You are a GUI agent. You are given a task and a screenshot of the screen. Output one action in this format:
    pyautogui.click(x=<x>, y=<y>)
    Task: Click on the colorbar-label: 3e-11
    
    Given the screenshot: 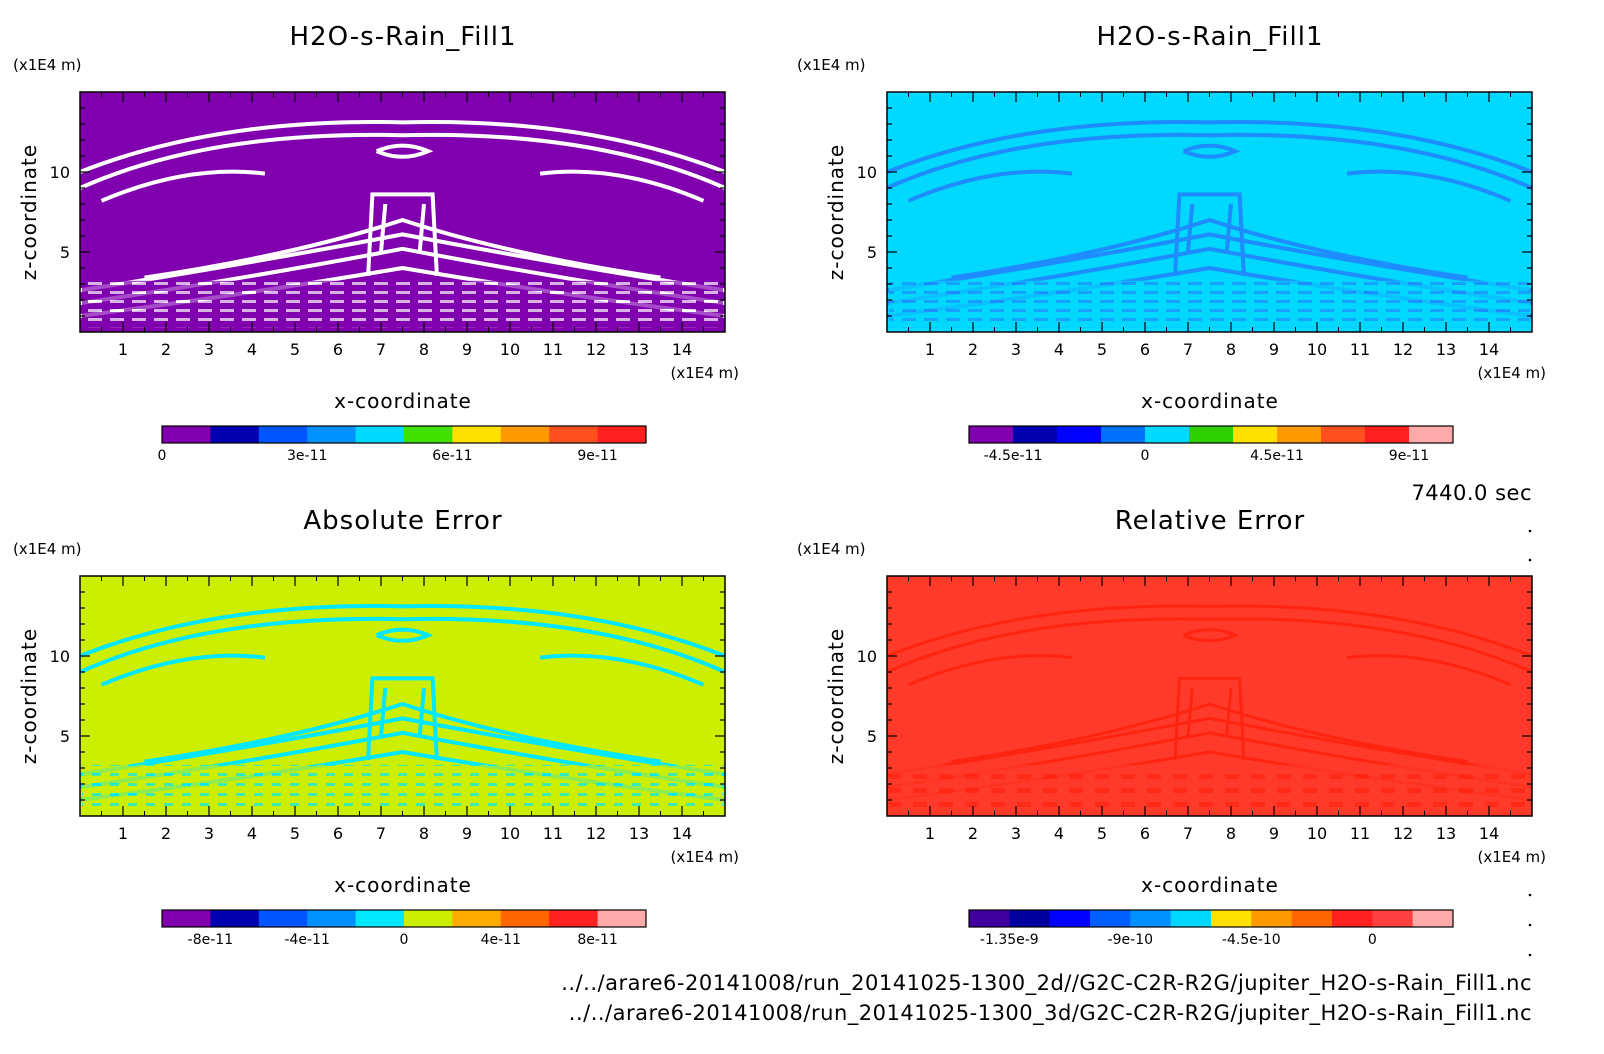 What is the action you would take?
    pyautogui.click(x=307, y=456)
    